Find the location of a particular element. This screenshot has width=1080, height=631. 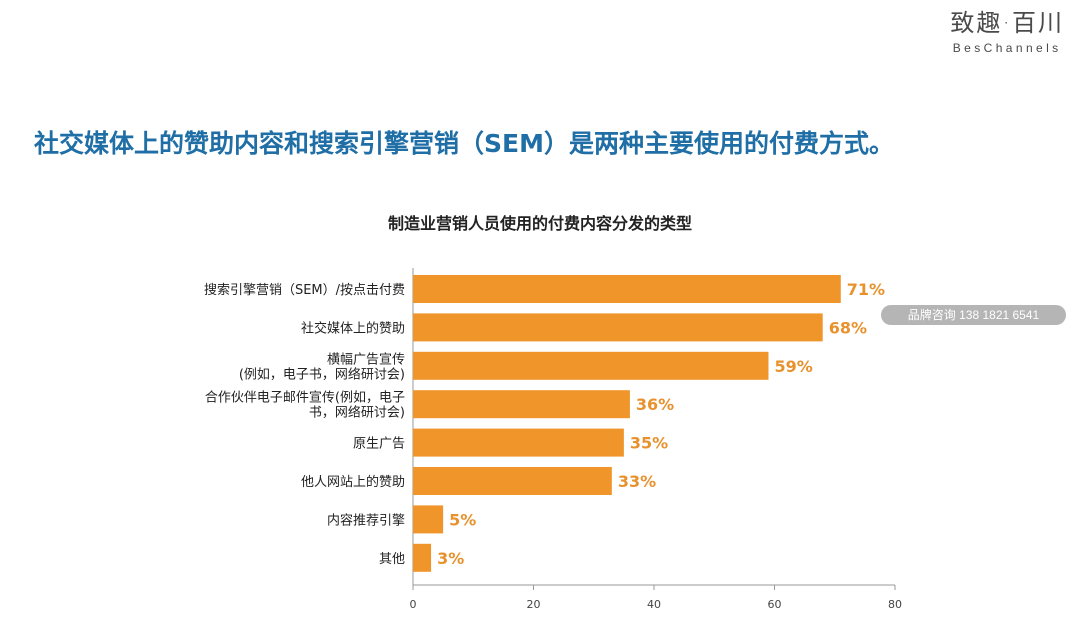

value-label-3: 36% is located at coordinates (655, 404).